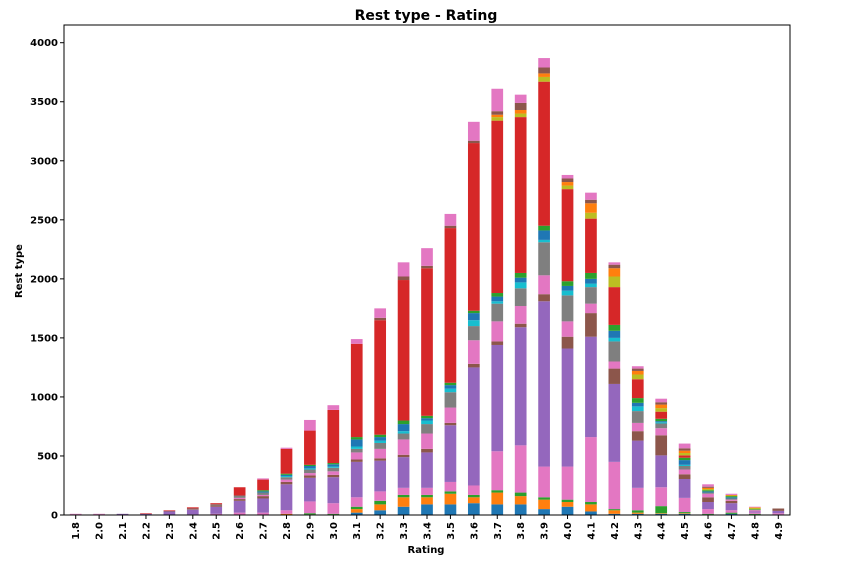 This screenshot has height=566, width=858. What do you see at coordinates (192, 512) in the screenshot?
I see `bar-segment-2.4-s4` at bounding box center [192, 512].